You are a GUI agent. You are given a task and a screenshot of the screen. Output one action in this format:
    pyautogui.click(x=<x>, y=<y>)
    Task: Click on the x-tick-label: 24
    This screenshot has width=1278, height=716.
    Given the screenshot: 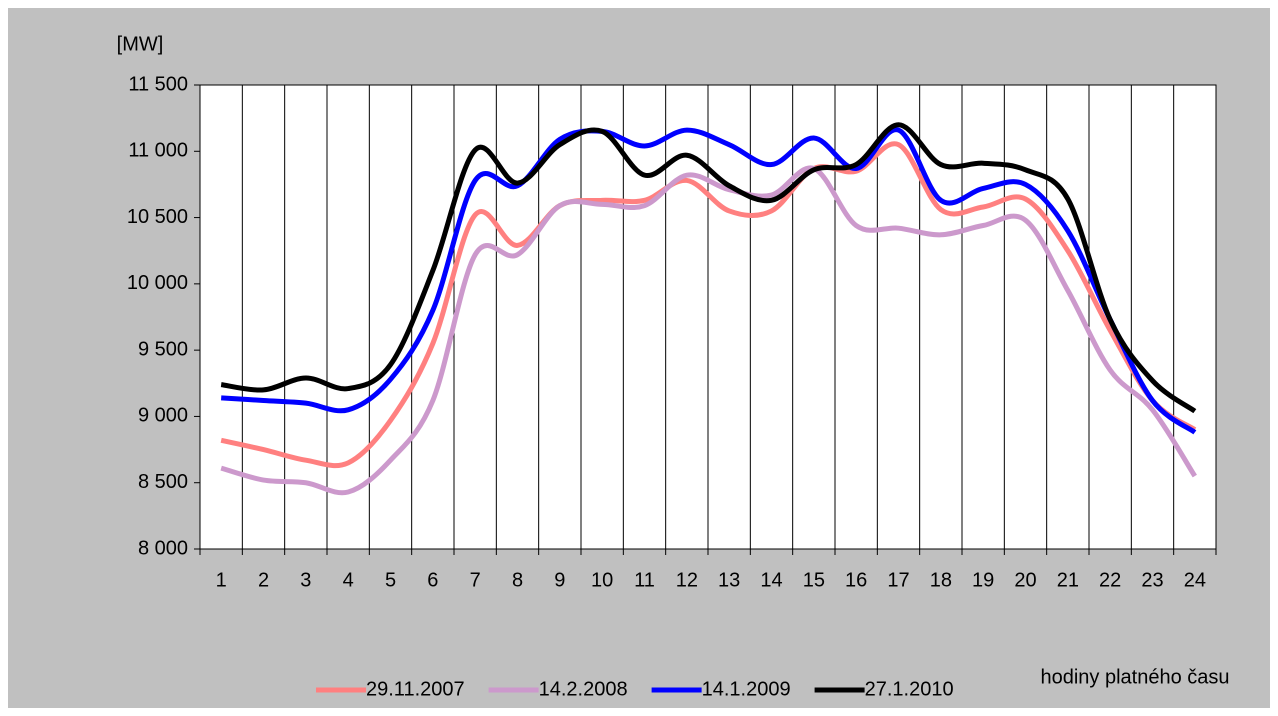 What is the action you would take?
    pyautogui.click(x=1195, y=580)
    